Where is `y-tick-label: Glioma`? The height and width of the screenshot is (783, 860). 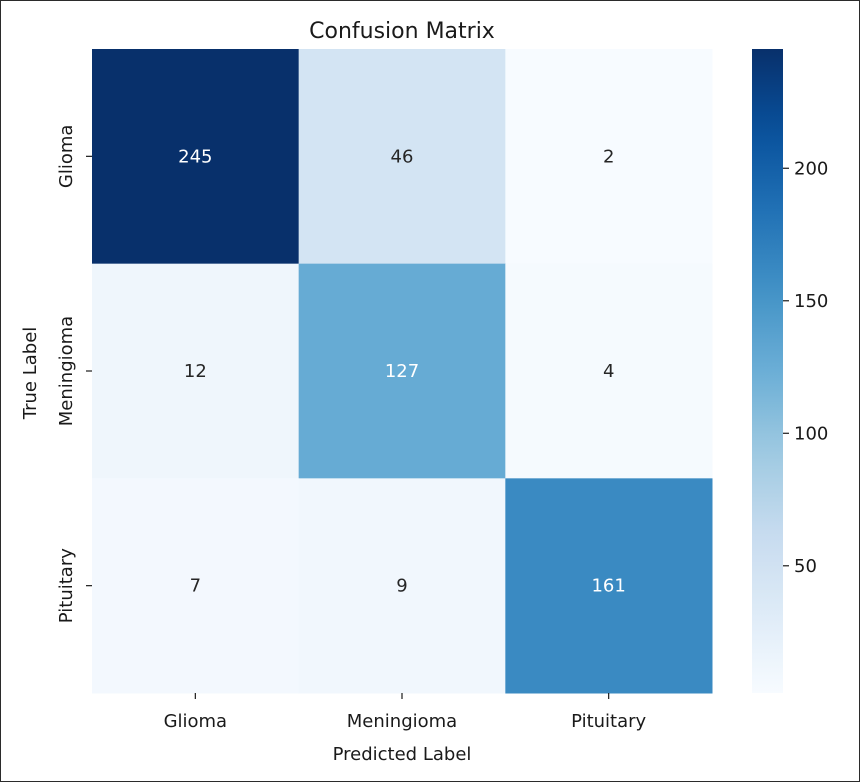
y-tick-label: Glioma is located at coordinates (66, 157).